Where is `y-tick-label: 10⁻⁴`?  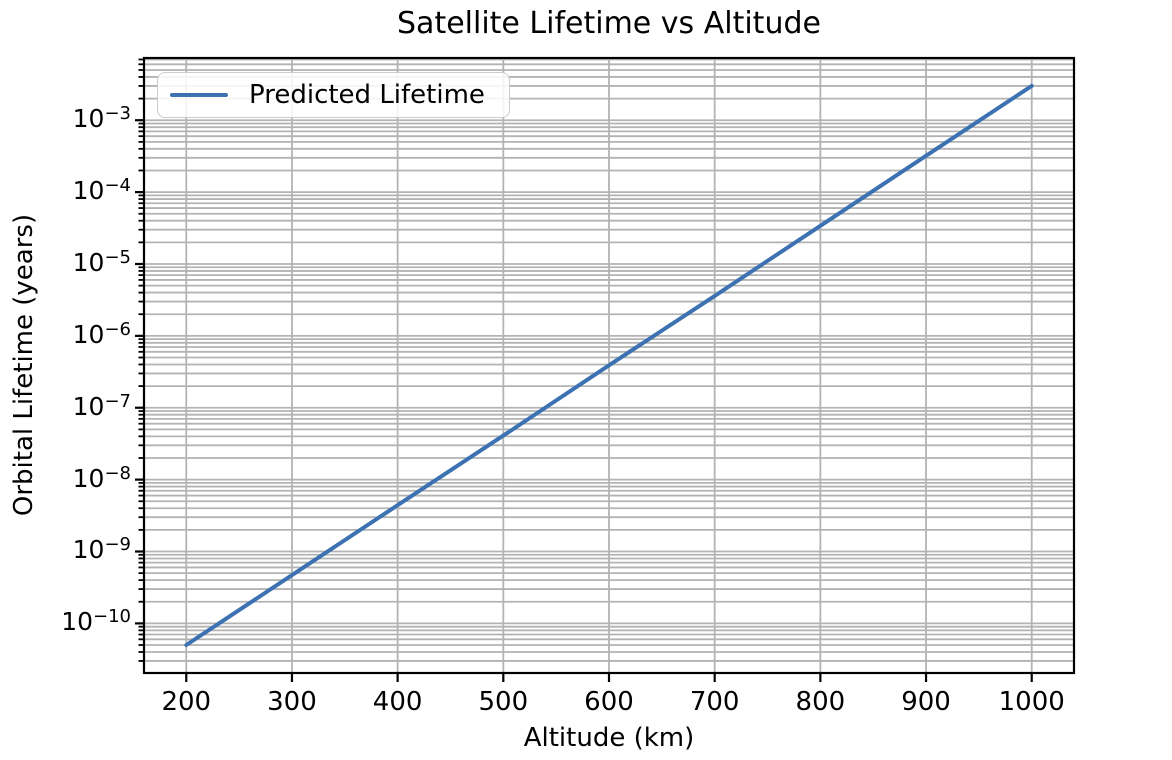 y-tick-label: 10⁻⁴ is located at coordinates (101, 190).